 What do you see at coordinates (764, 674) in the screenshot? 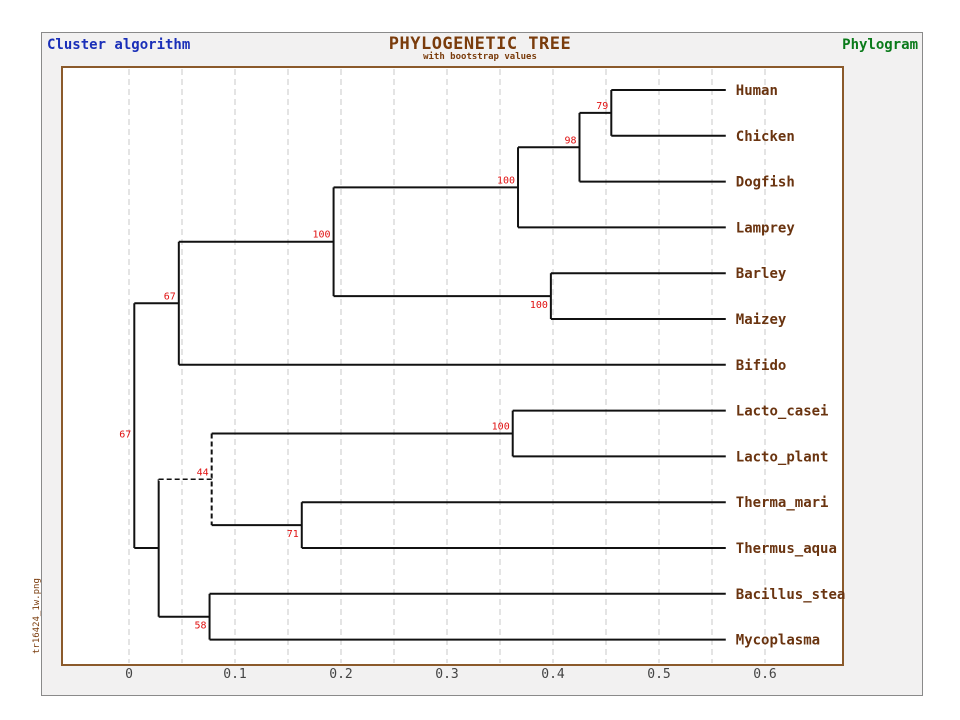
I see `axis-tick-label: 0.6` at bounding box center [764, 674].